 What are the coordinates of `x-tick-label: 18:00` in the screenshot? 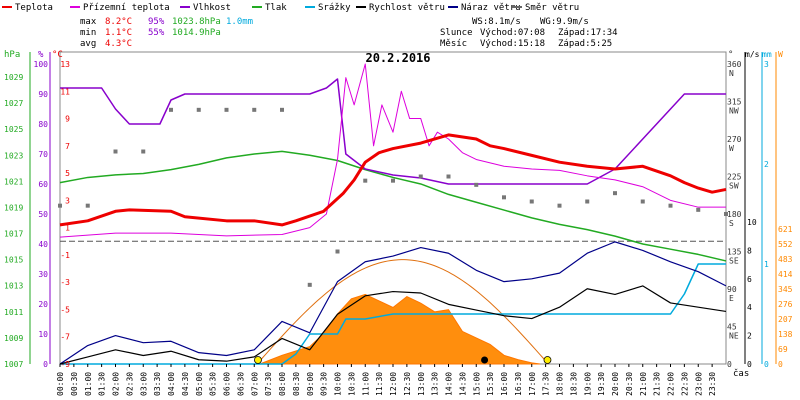 It's located at (560, 384).